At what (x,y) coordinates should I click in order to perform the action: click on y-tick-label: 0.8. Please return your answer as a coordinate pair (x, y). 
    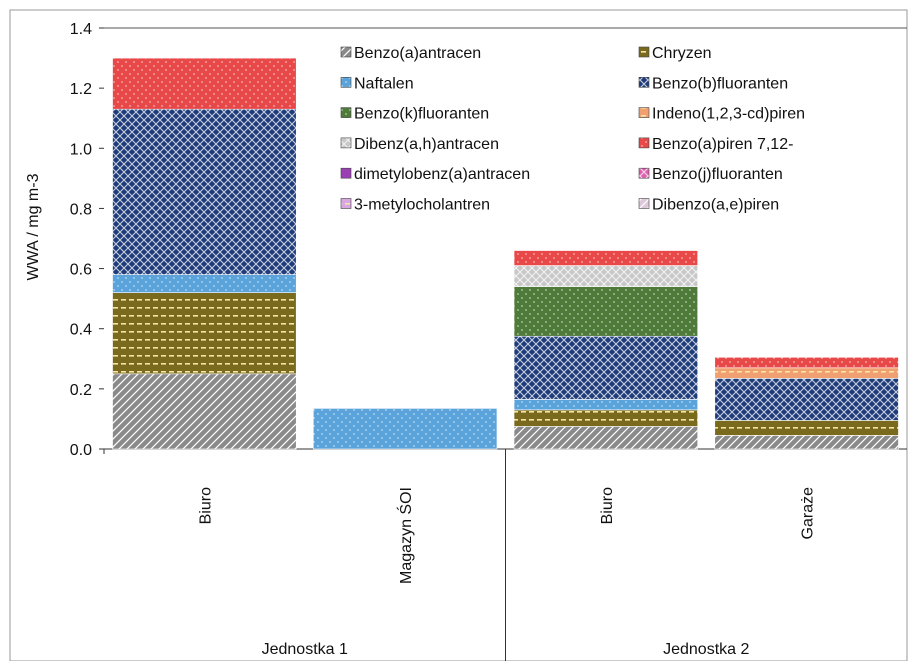
    Looking at the image, I should click on (81, 209).